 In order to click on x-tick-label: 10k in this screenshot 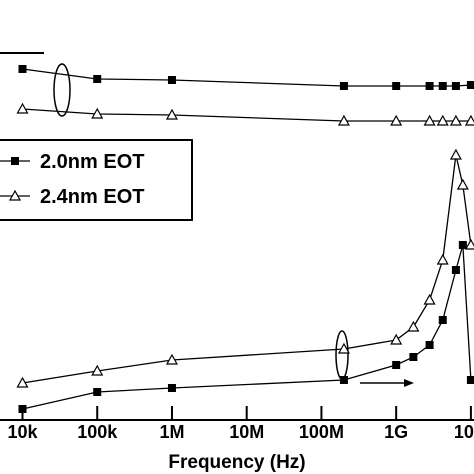, I will do `click(22, 432)`.